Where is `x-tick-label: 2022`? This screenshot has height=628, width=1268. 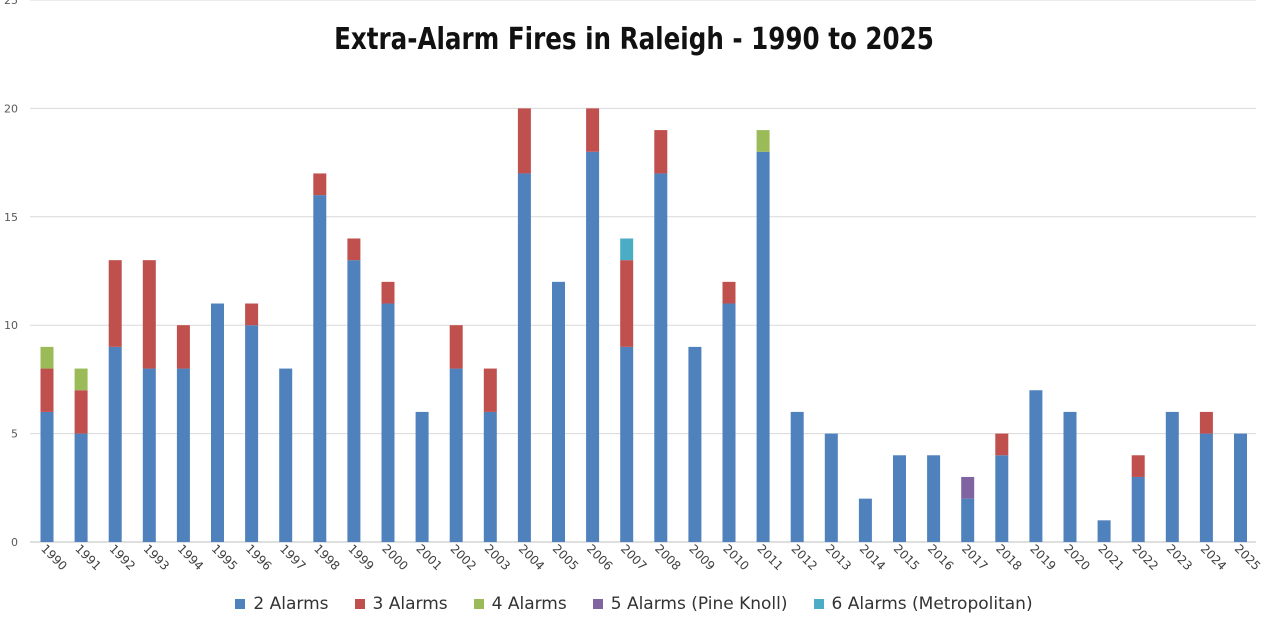
x-tick-label: 2022 is located at coordinates (1145, 557).